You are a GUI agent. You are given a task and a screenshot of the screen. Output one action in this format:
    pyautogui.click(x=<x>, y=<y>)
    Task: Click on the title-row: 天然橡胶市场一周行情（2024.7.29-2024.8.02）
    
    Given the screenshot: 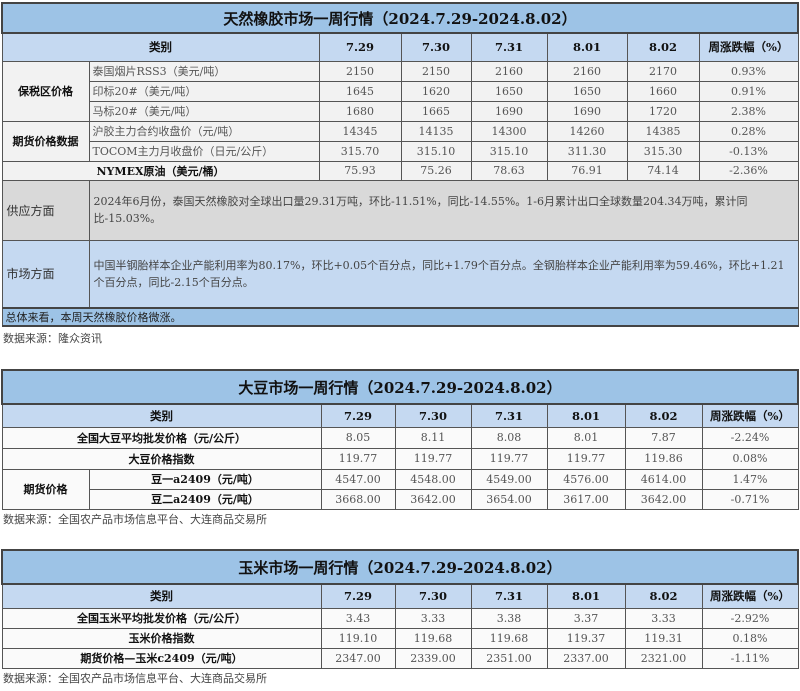 What is the action you would take?
    pyautogui.click(x=400, y=18)
    